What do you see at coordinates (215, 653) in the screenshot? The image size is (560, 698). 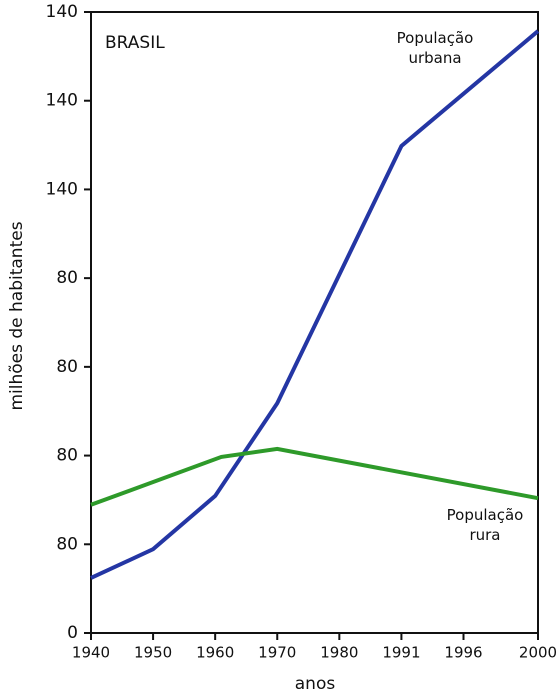 I see `x-tick-label: 1960` at bounding box center [215, 653].